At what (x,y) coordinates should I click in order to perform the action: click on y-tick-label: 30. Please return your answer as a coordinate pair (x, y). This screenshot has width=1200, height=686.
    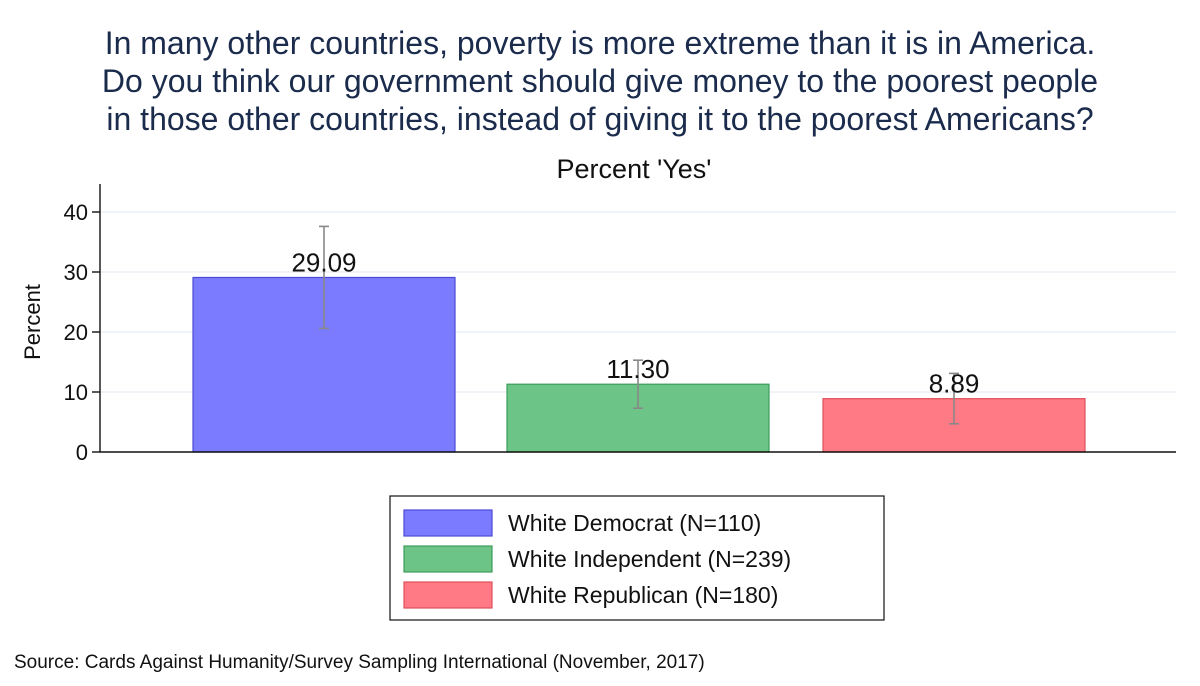
    Looking at the image, I should click on (76, 272).